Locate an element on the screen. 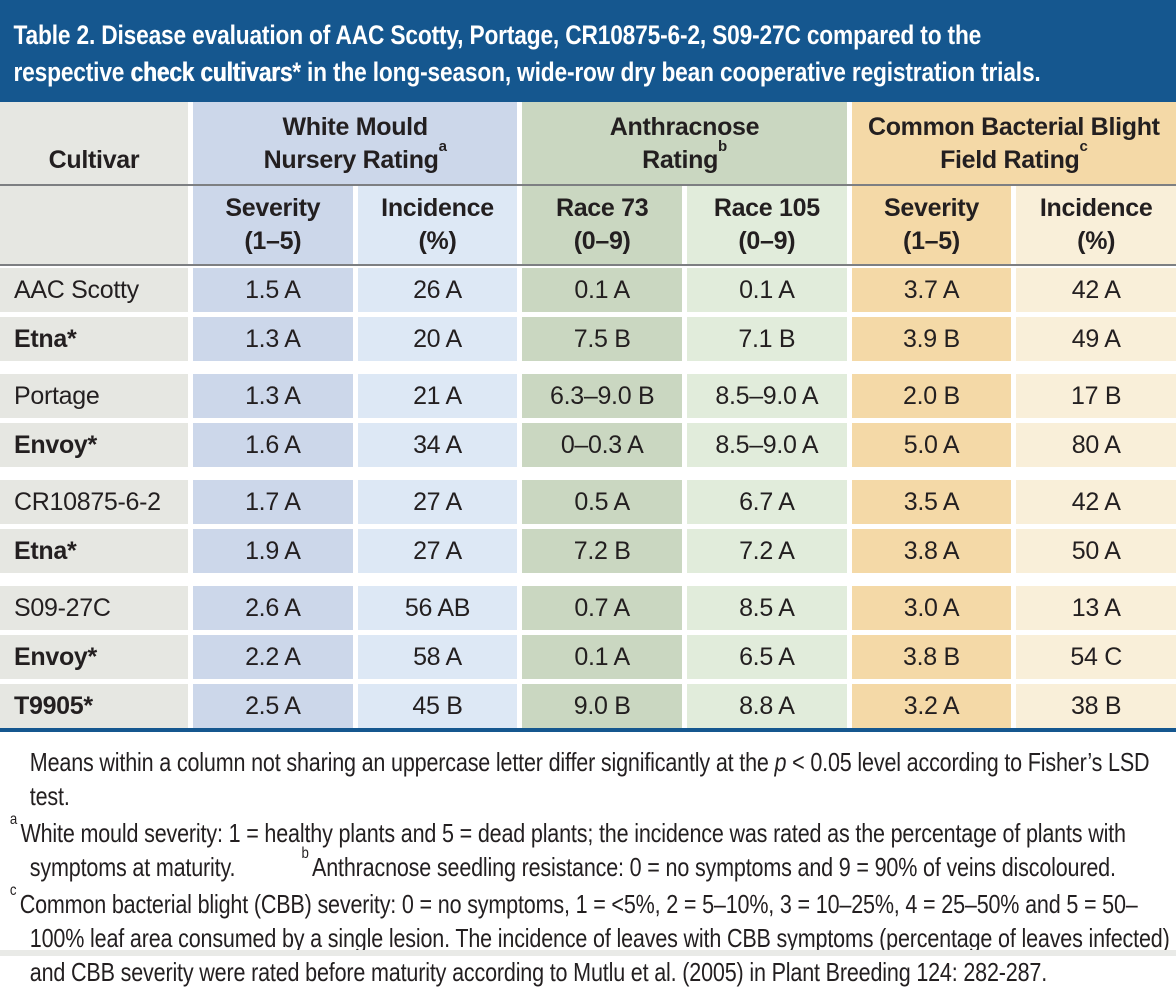 This screenshot has width=1176, height=989. table-row: S09-27C 2.6 A 56 AB 0.7 A 8.5 A 3.0 A 13 A is located at coordinates (588, 608).